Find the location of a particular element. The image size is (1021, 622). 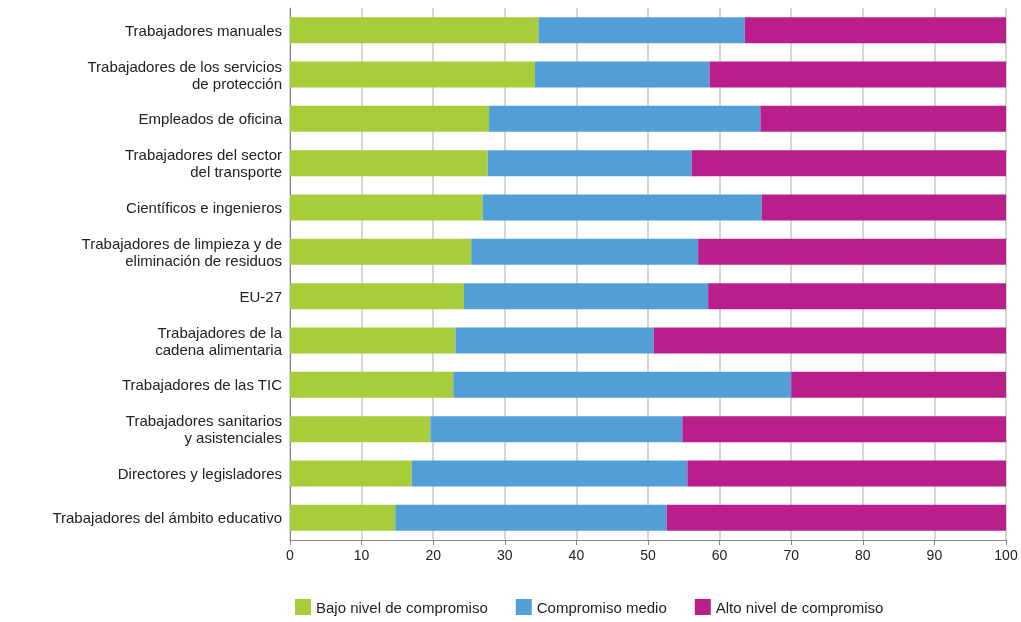

legend-label: Alto nivel de compromiso is located at coordinates (799, 607).